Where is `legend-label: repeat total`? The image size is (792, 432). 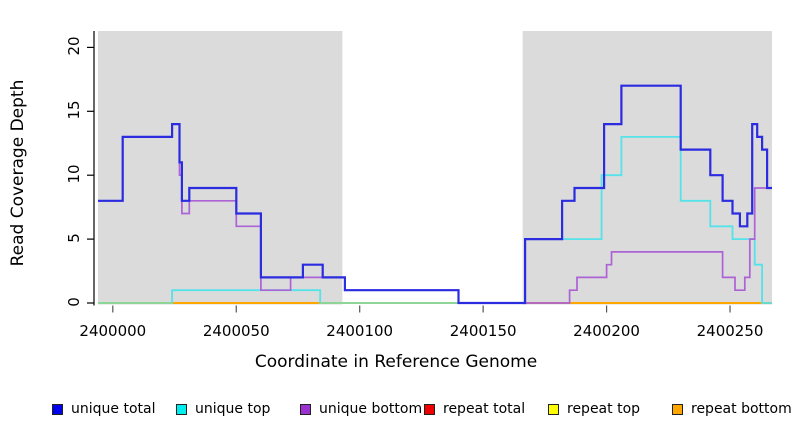
legend-label: repeat total is located at coordinates (484, 409).